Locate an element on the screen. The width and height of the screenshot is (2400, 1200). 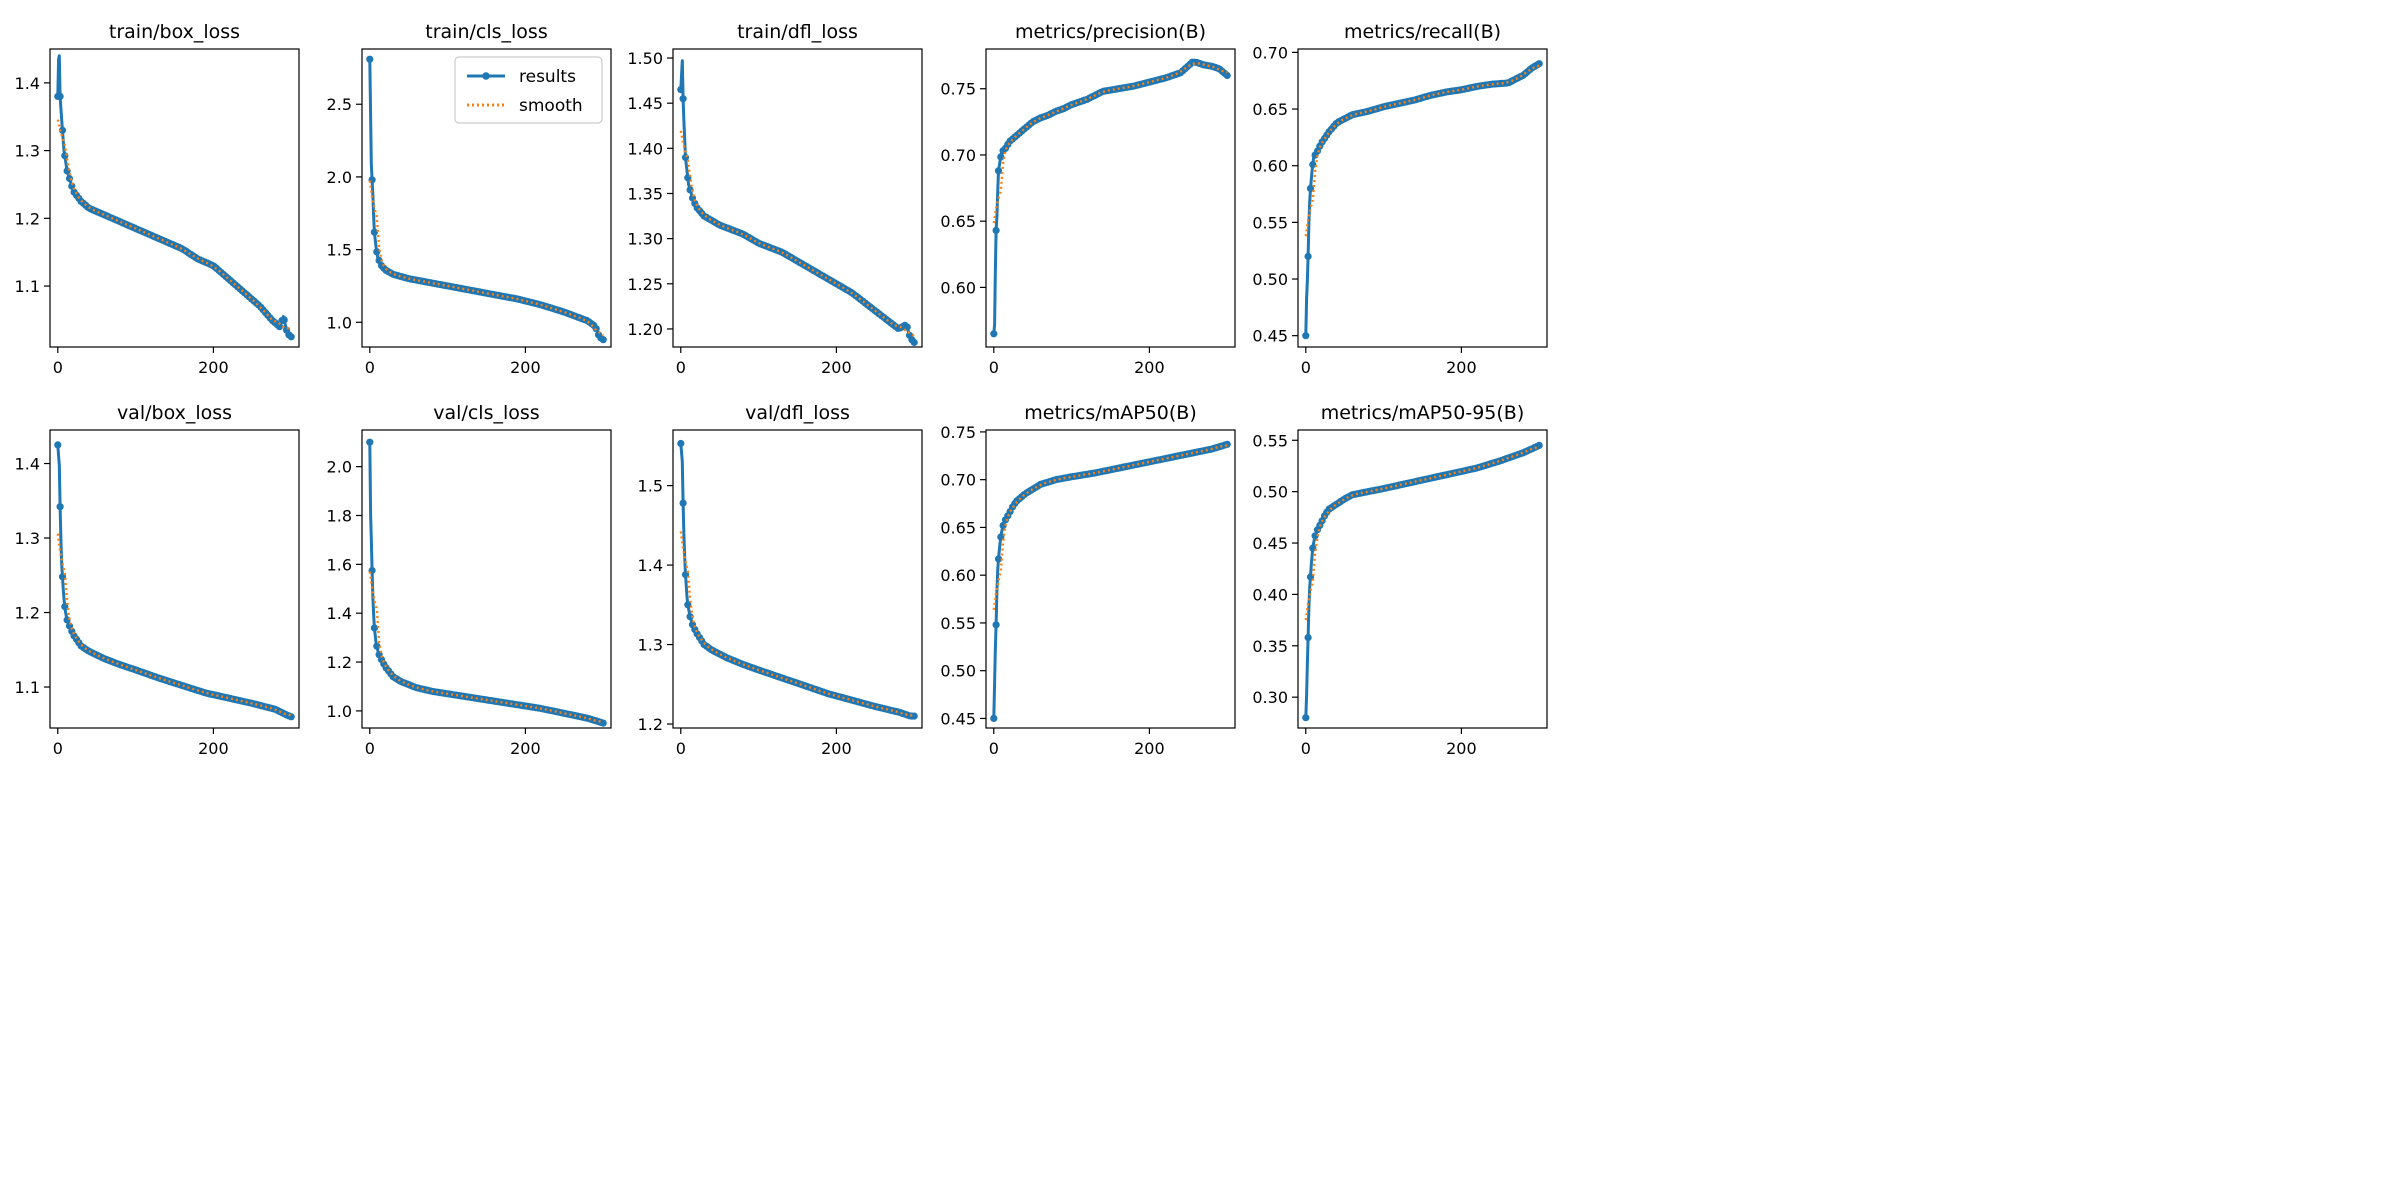
panel-title: metrics/mAP50-95(B) is located at coordinates (1423, 413).